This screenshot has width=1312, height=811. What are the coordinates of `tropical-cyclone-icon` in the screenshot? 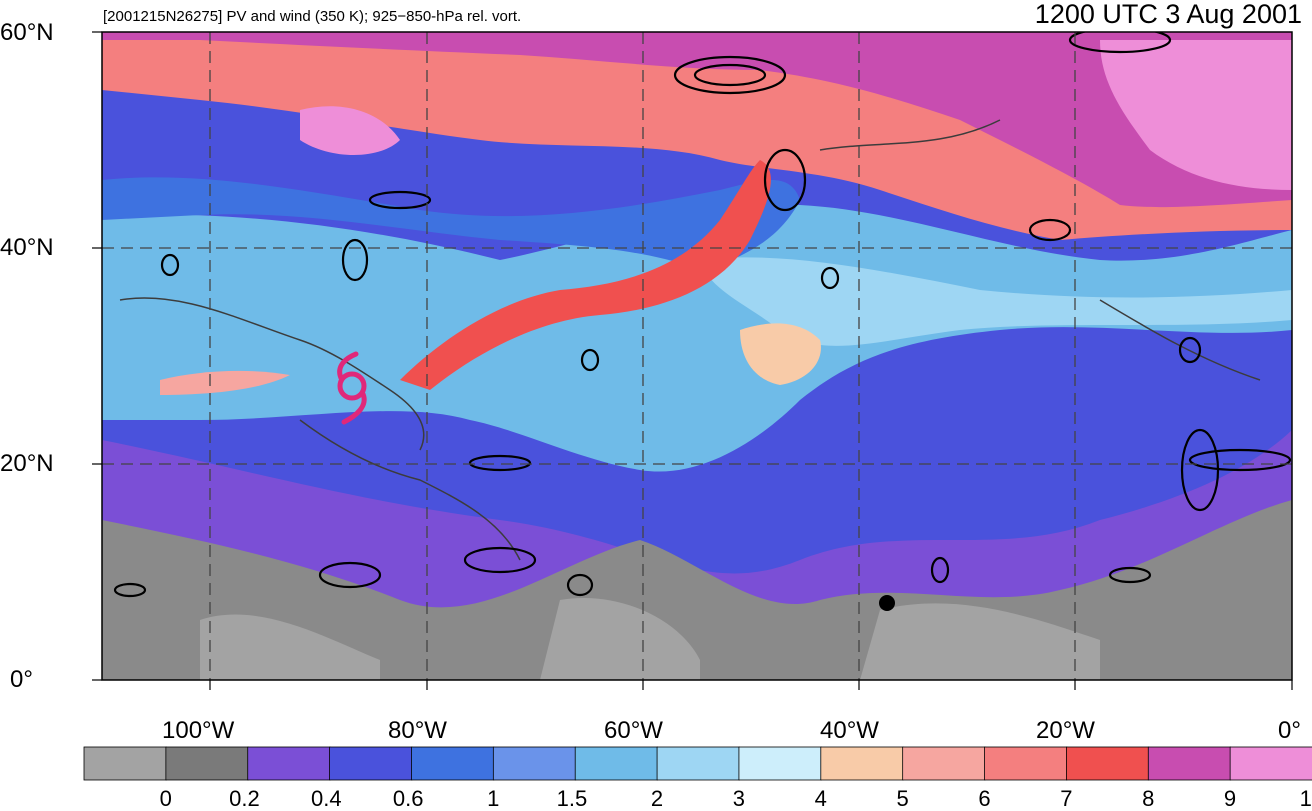 It's located at (352, 388).